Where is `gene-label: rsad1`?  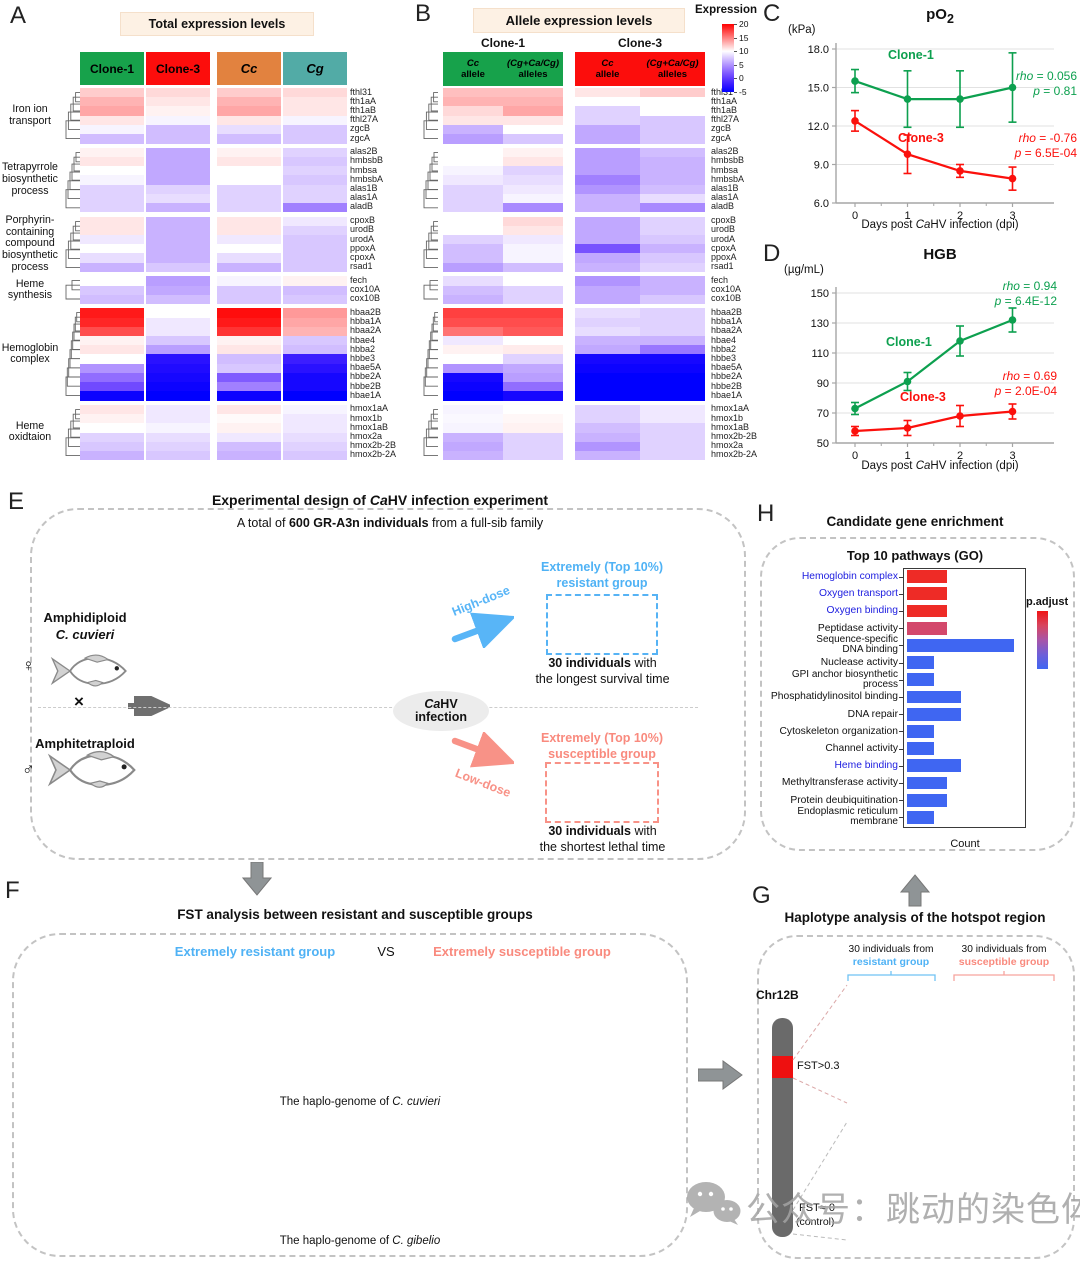 gene-label: rsad1 is located at coordinates (361, 266).